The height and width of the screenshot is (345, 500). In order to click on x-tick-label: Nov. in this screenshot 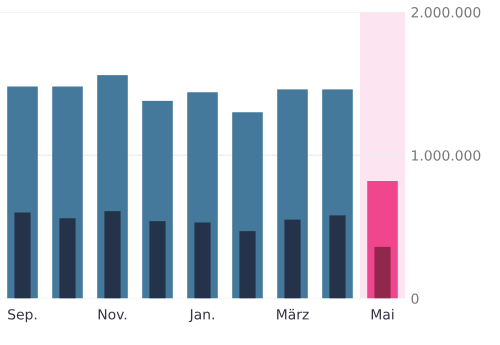, I will do `click(112, 314)`.